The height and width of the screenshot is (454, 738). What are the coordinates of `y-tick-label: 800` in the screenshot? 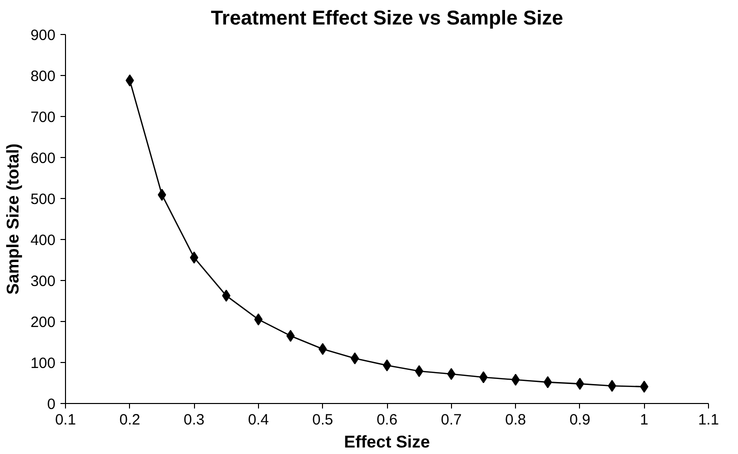 It's located at (43, 76).